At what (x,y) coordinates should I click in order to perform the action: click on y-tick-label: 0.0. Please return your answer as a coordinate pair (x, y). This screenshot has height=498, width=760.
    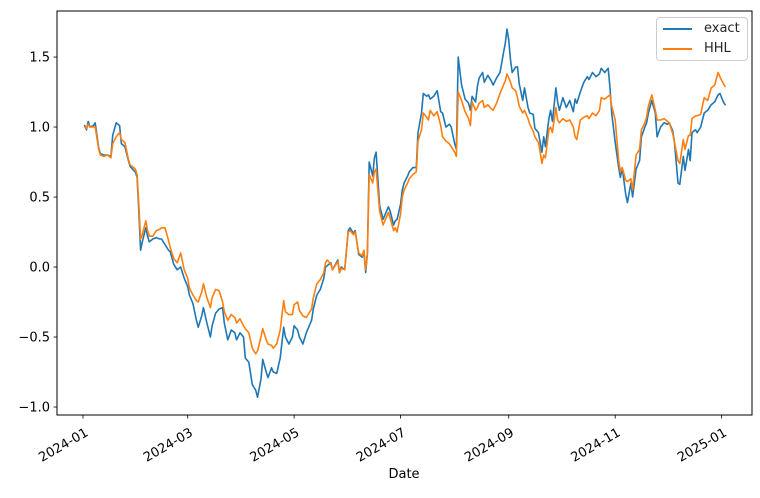
    Looking at the image, I should click on (39, 268).